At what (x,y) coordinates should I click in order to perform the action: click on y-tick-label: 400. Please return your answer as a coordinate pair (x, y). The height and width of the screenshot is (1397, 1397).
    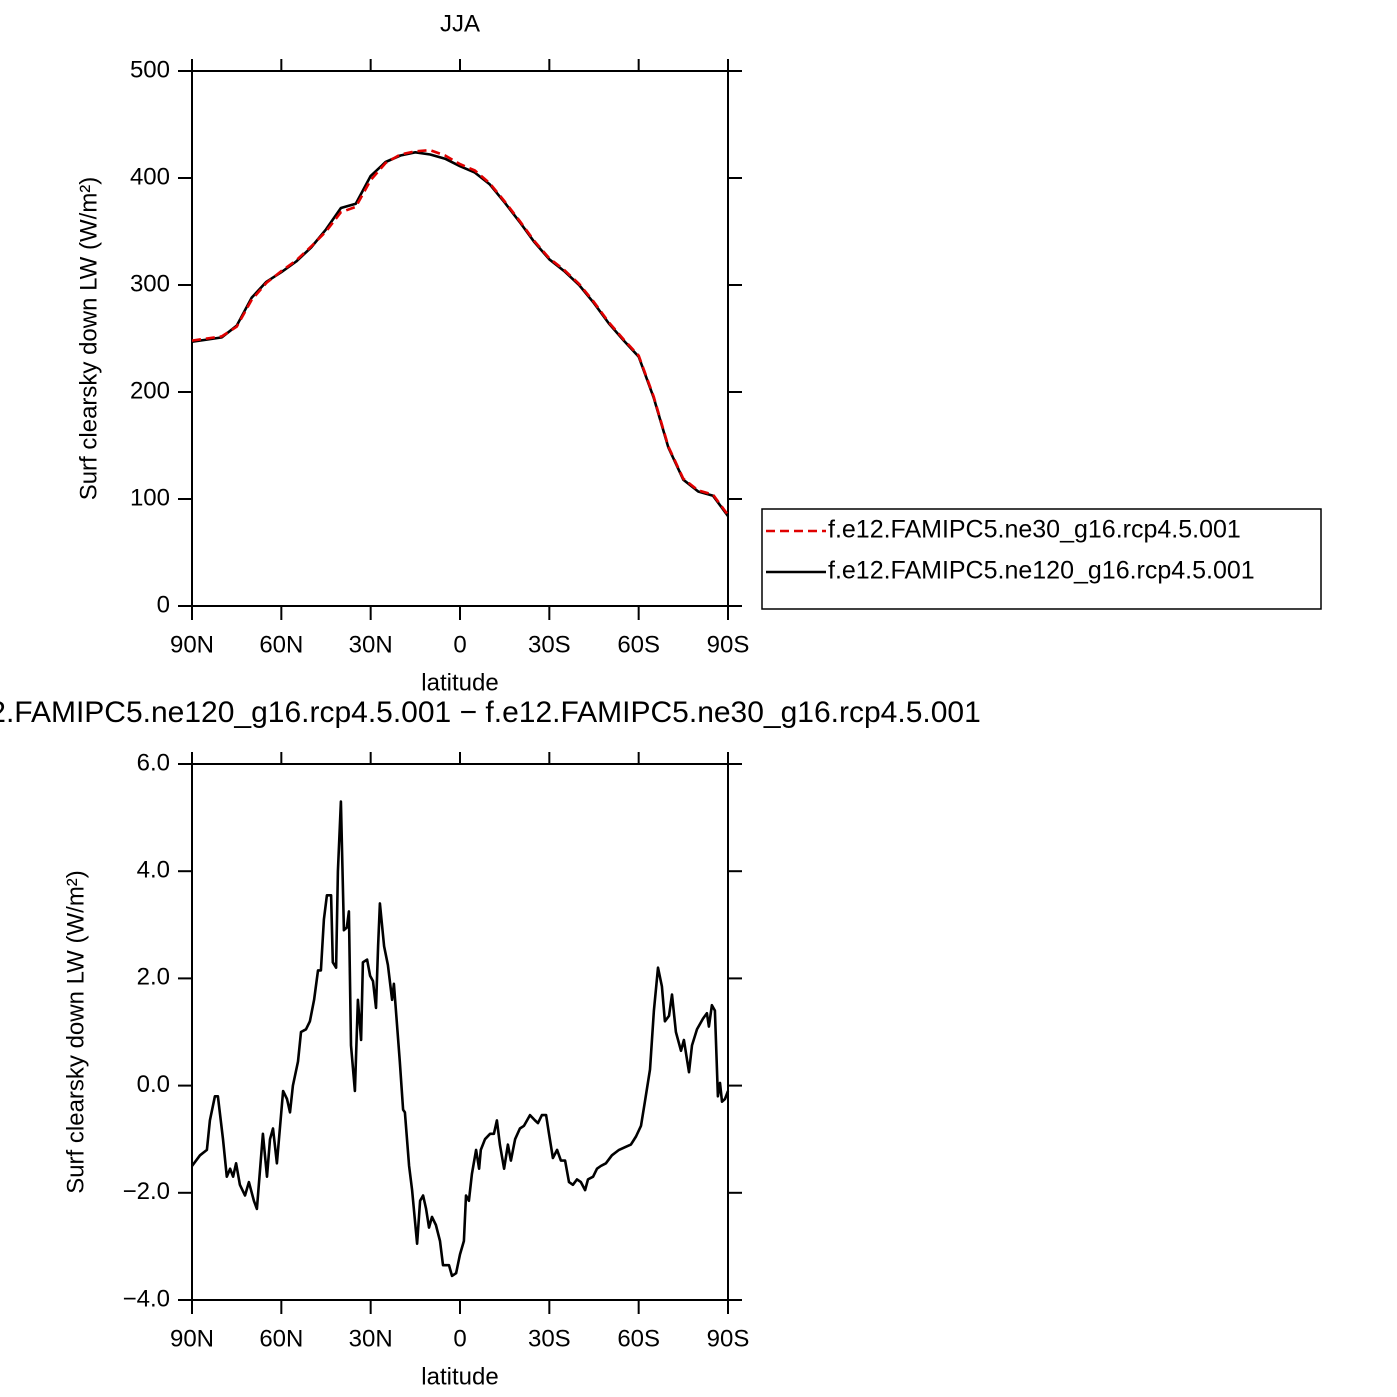
    Looking at the image, I should click on (150, 176).